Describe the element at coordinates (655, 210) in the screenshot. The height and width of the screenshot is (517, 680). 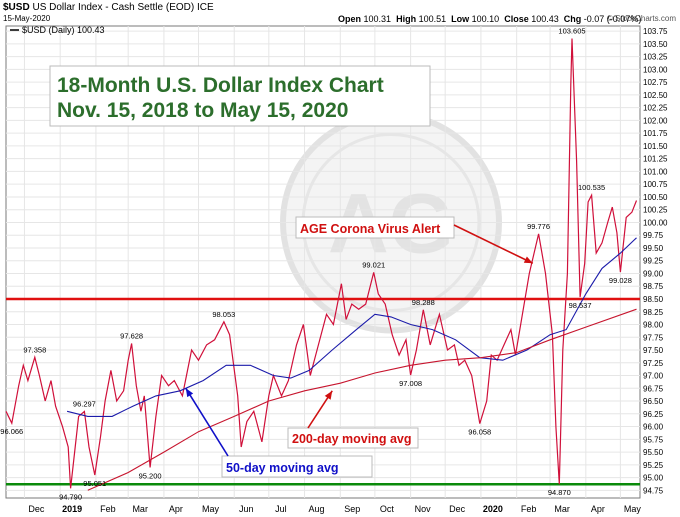
I see `y-tick-label: 100.25` at that location.